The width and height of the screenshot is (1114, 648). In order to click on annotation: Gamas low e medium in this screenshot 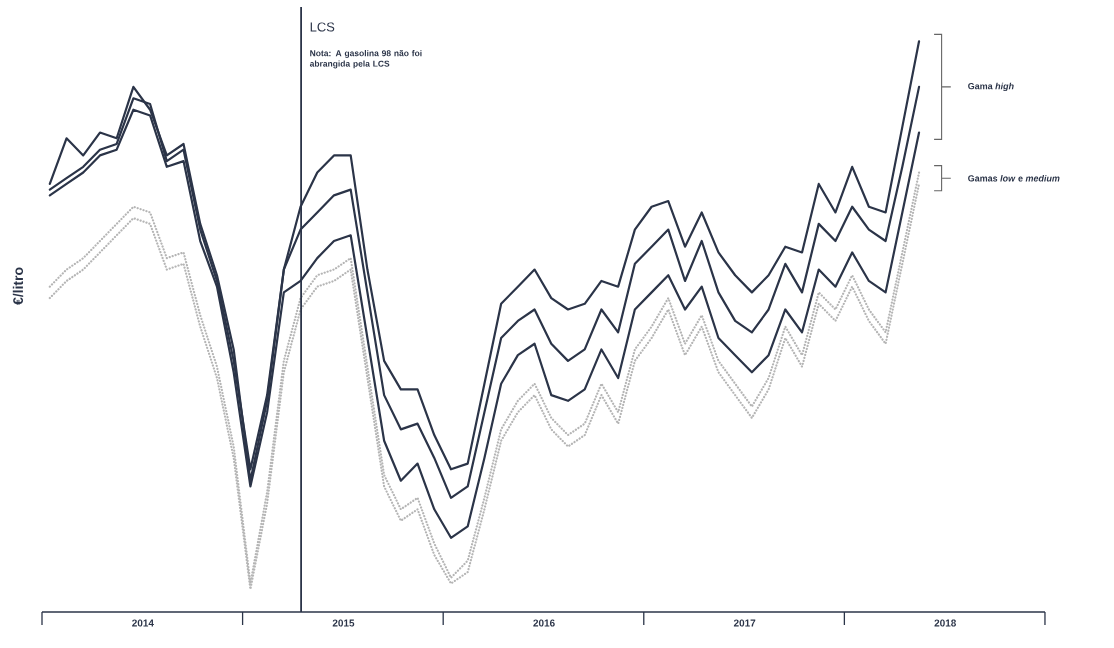, I will do `click(1014, 178)`.